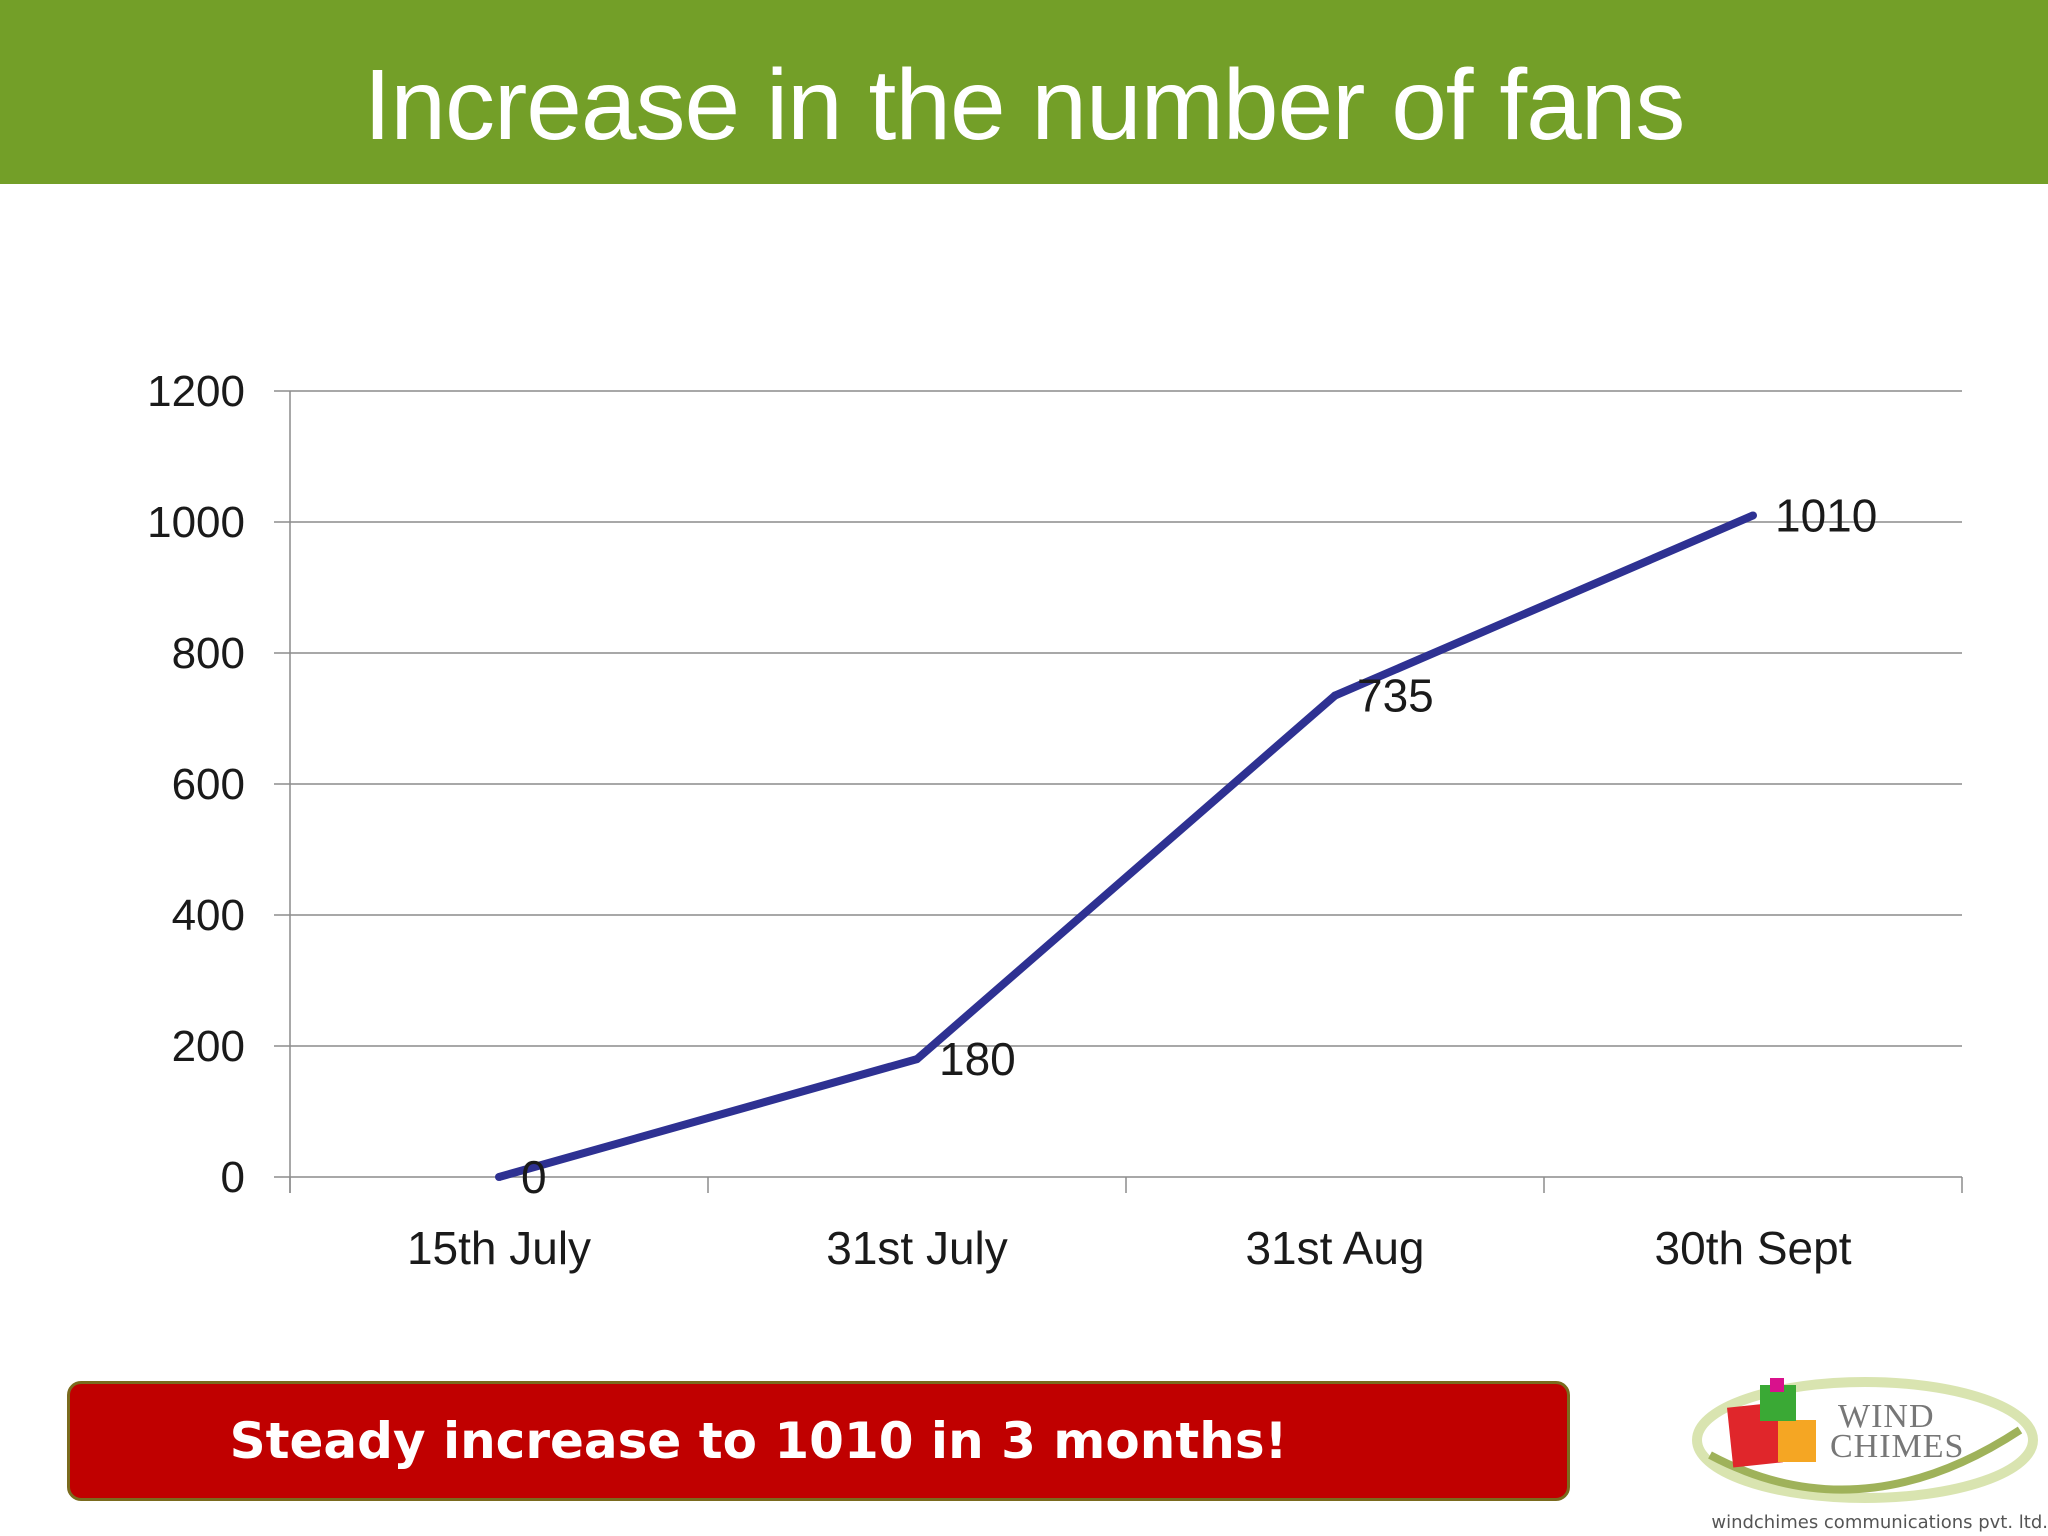 Image resolution: width=2048 pixels, height=1536 pixels. Describe the element at coordinates (1395, 696) in the screenshot. I see `data-label: 735` at that location.